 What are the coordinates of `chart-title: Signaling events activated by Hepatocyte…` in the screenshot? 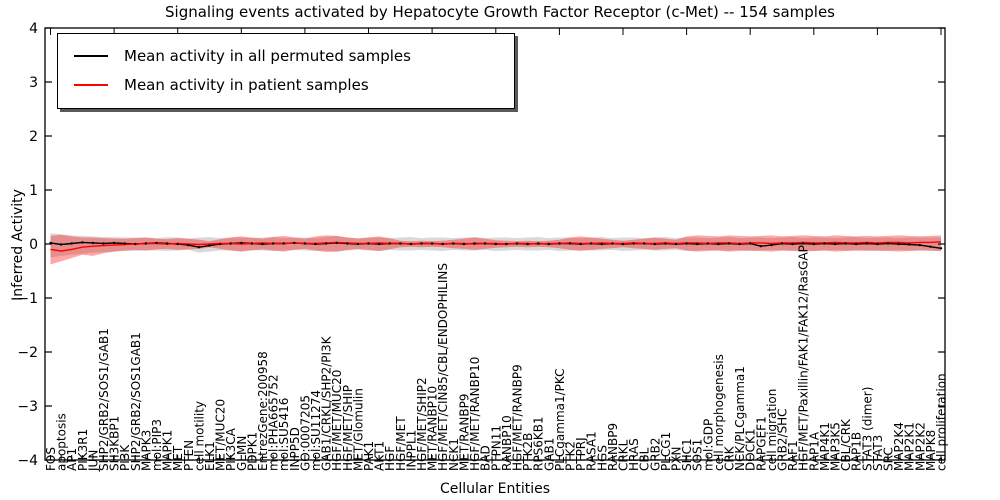 It's located at (500, 12).